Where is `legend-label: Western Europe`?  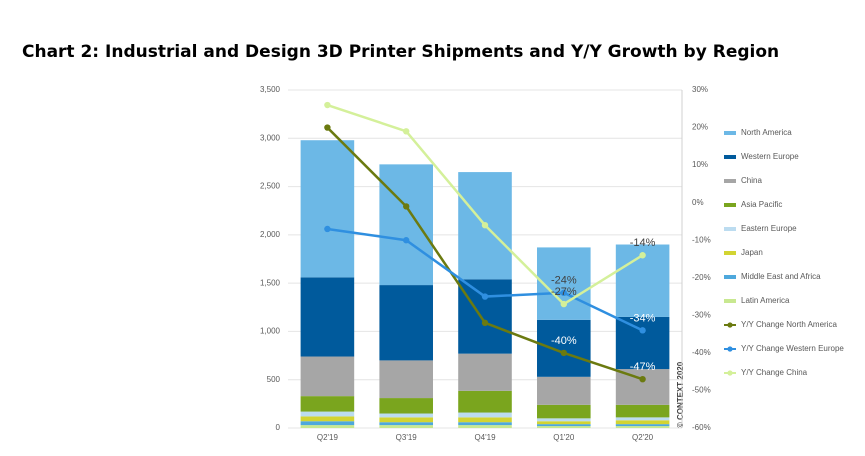
legend-label: Western Europe is located at coordinates (770, 156).